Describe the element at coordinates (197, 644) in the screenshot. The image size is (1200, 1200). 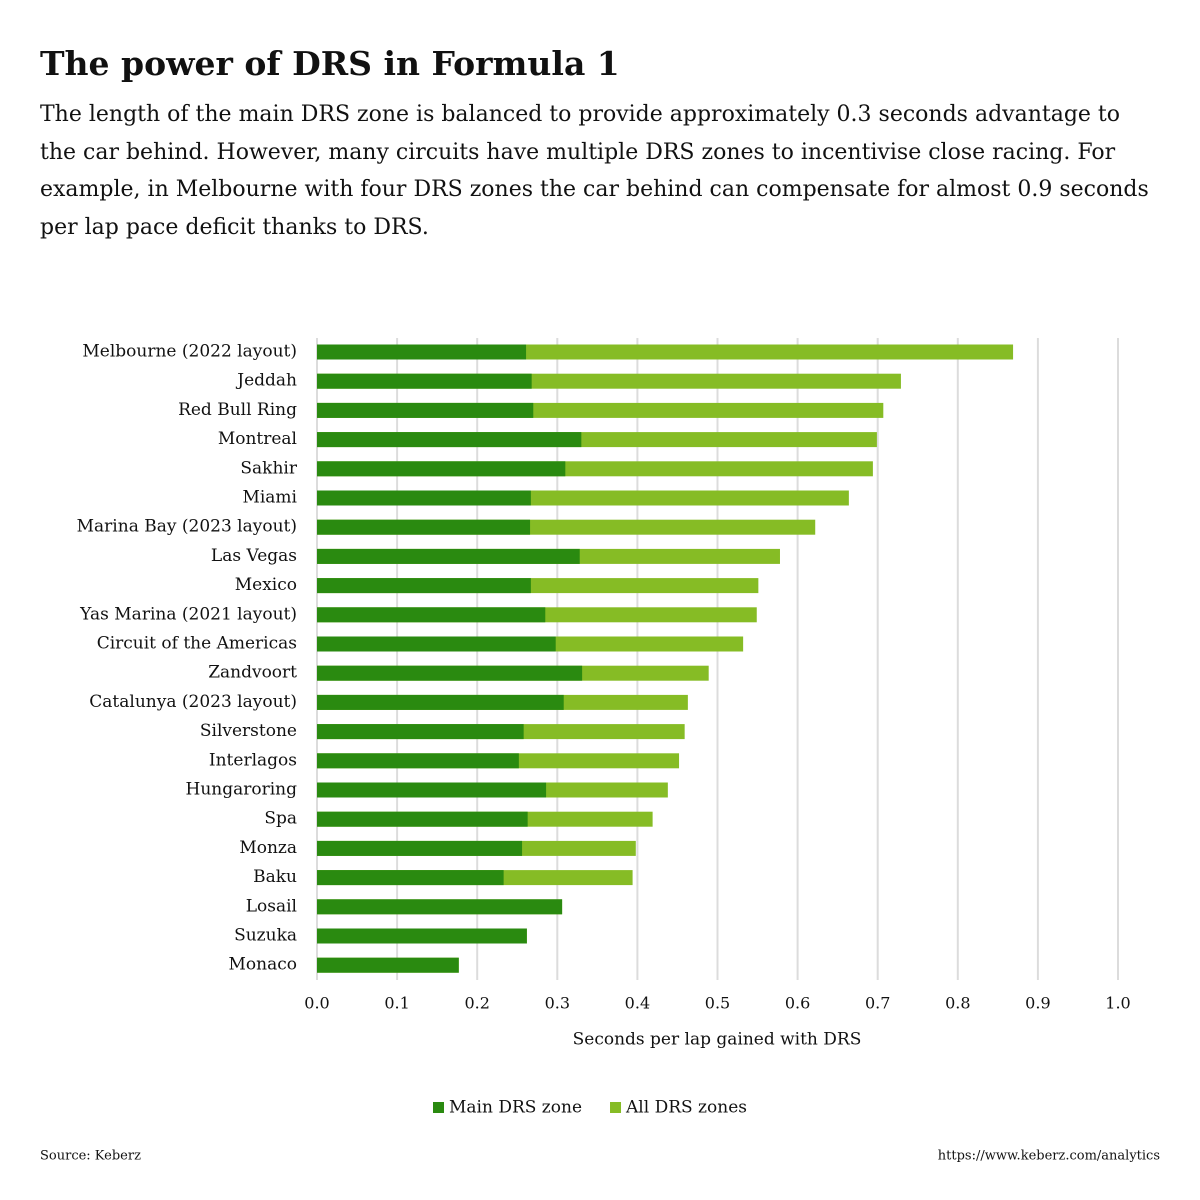
I see `y-tick-label: Circuit of the Americas` at that location.